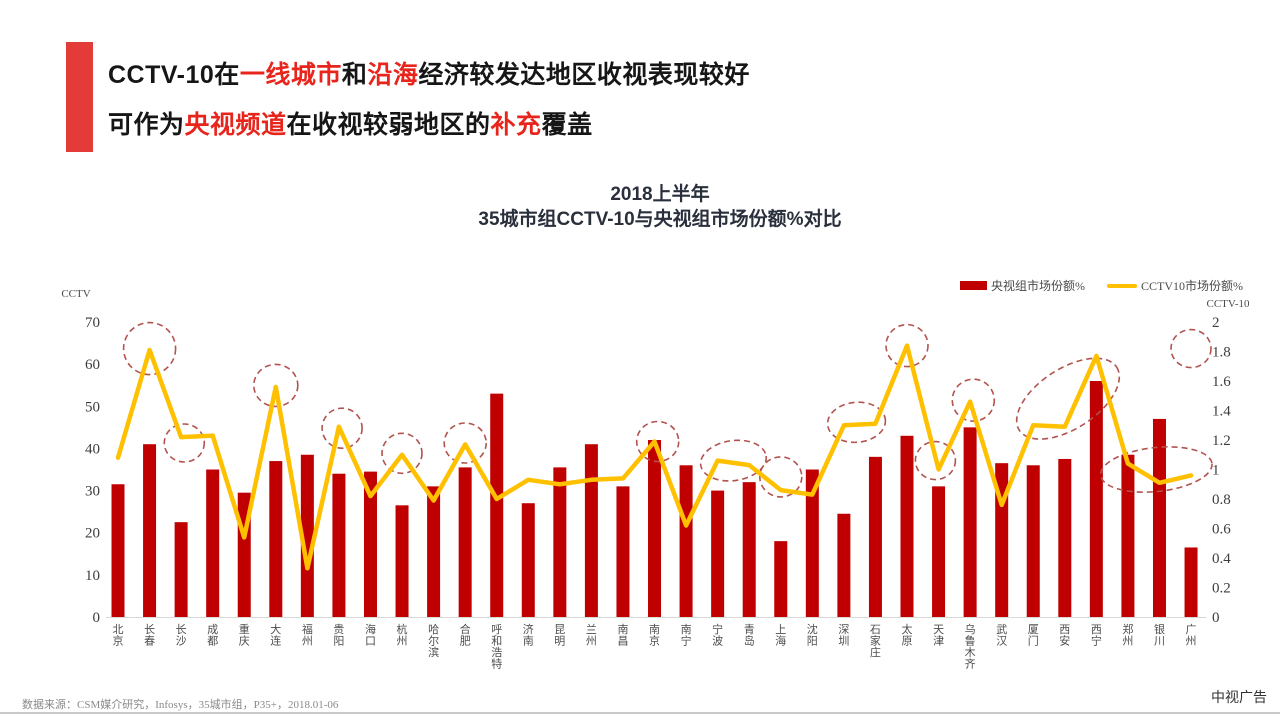  What do you see at coordinates (1096, 636) in the screenshot?
I see `x-axis-label-西宁: 西宁` at bounding box center [1096, 636].